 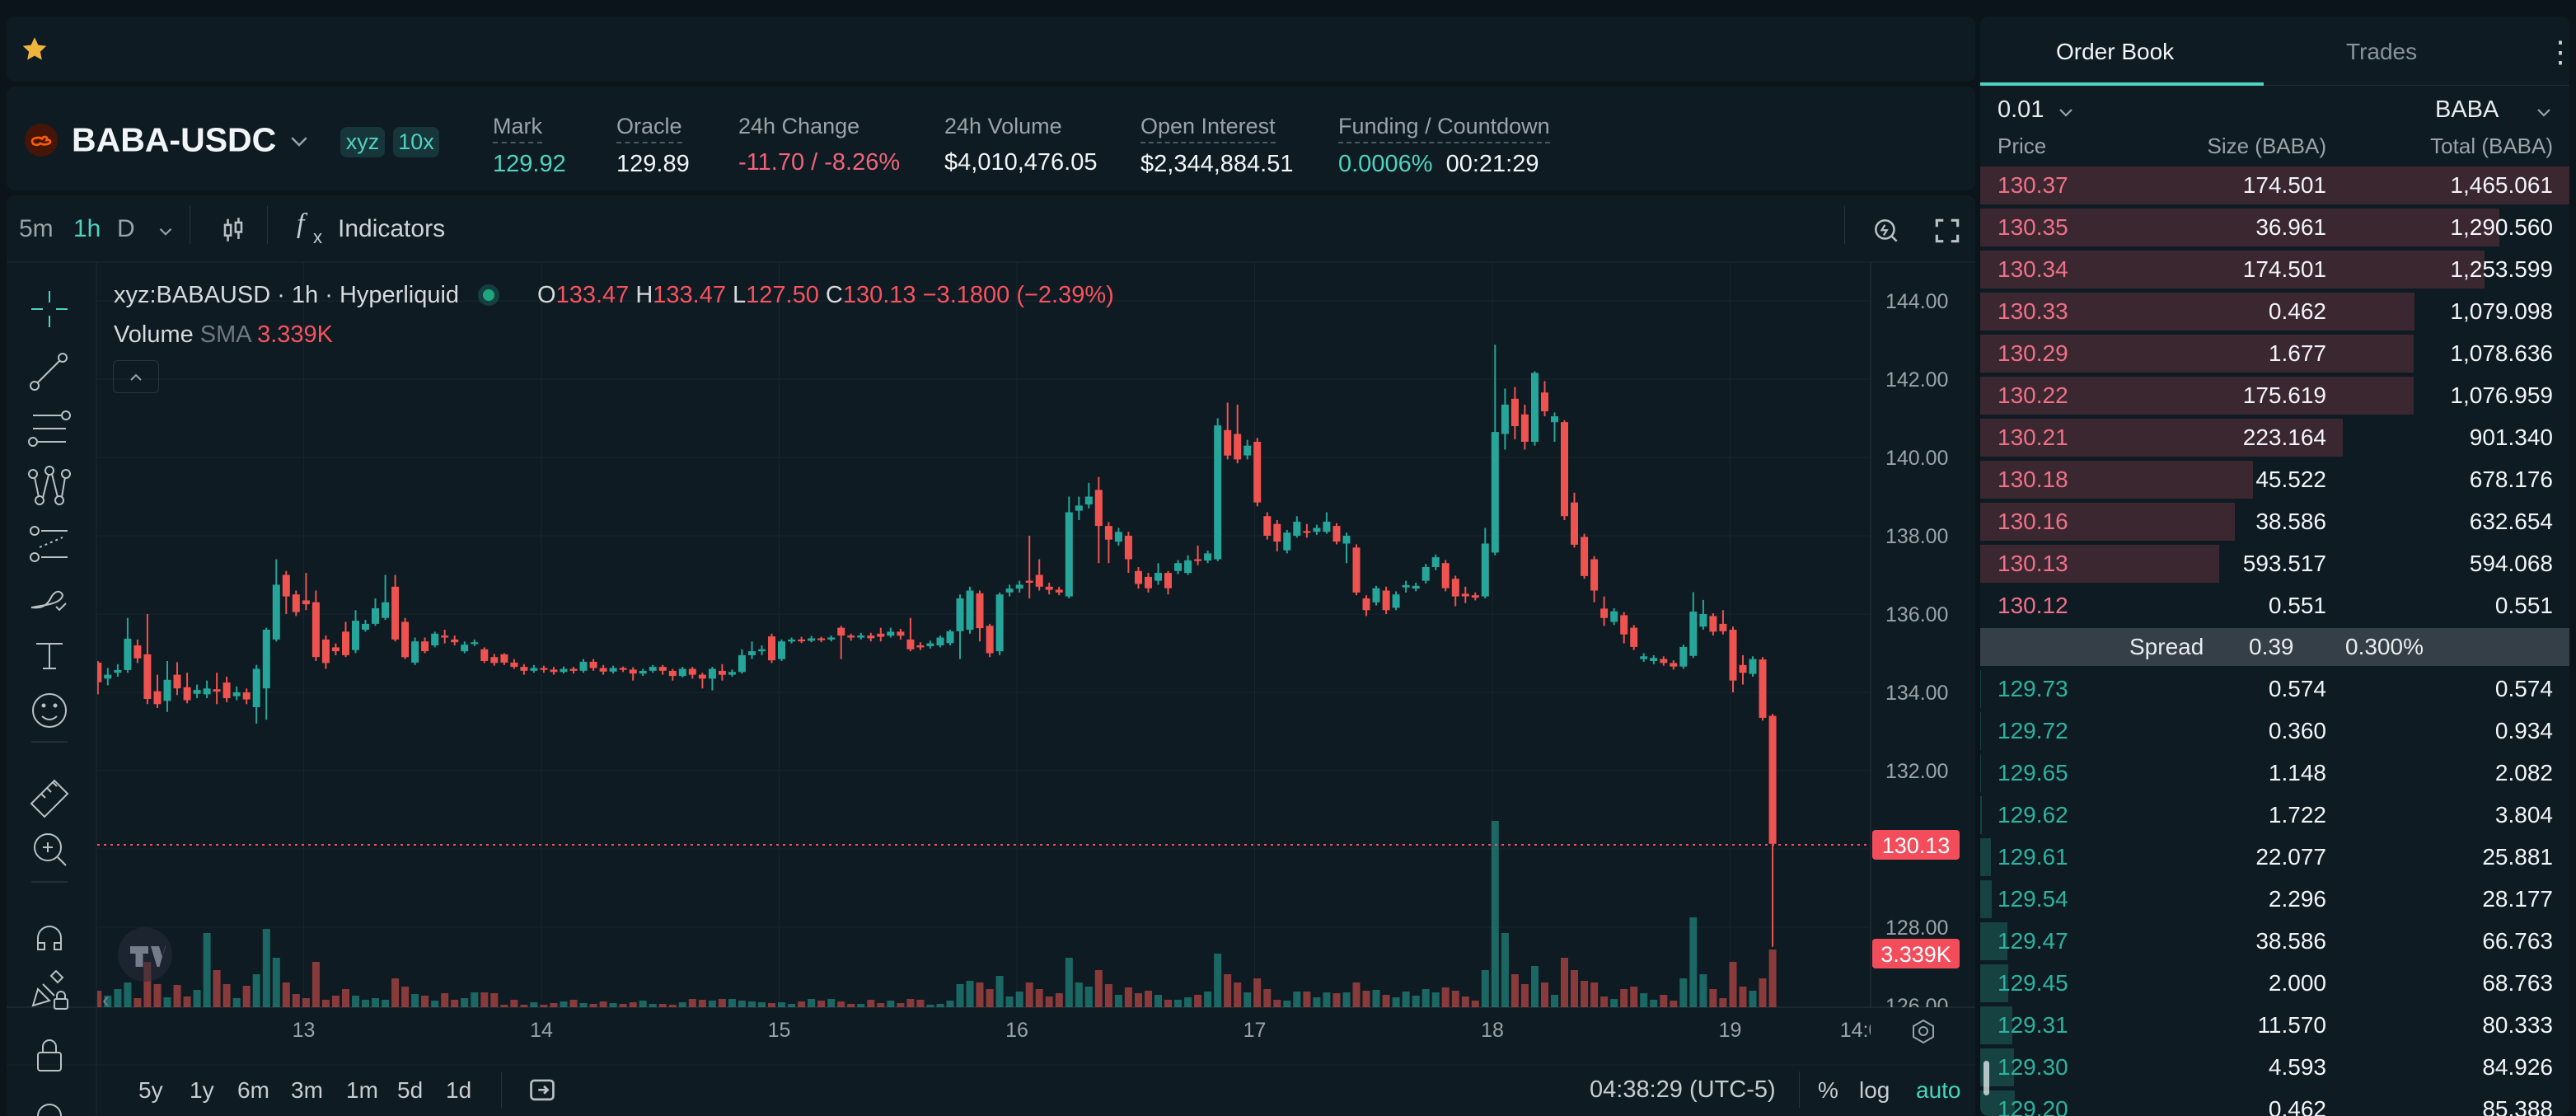 I want to click on svg-text: 144.00, so click(x=1916, y=301).